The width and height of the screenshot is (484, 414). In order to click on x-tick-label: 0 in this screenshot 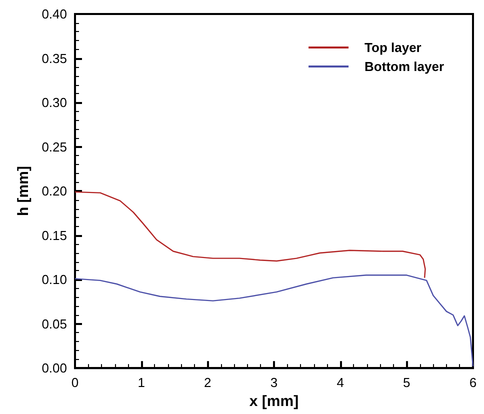, I will do `click(75, 382)`.